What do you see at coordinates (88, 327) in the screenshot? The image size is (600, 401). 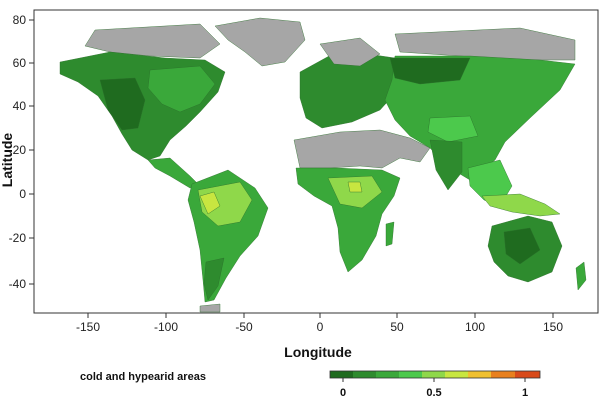 I see `x-tick-label: -150` at bounding box center [88, 327].